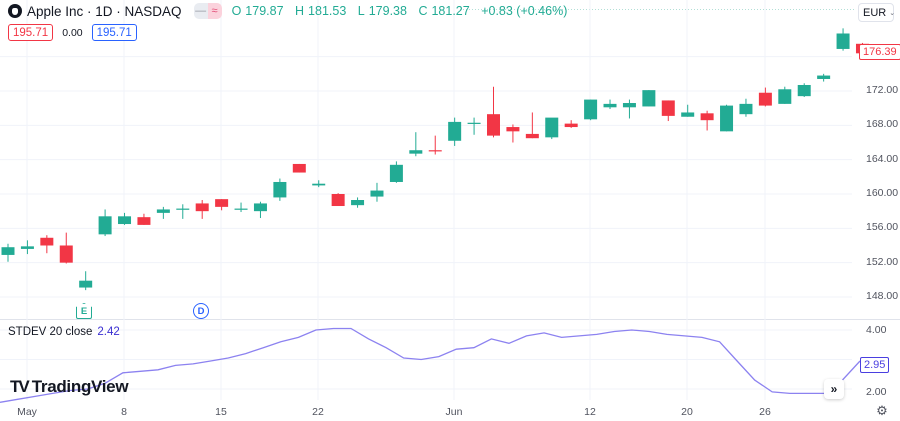 This screenshot has width=900, height=421. What do you see at coordinates (80, 386) in the screenshot?
I see `tradingview-logo-text: TradingView` at bounding box center [80, 386].